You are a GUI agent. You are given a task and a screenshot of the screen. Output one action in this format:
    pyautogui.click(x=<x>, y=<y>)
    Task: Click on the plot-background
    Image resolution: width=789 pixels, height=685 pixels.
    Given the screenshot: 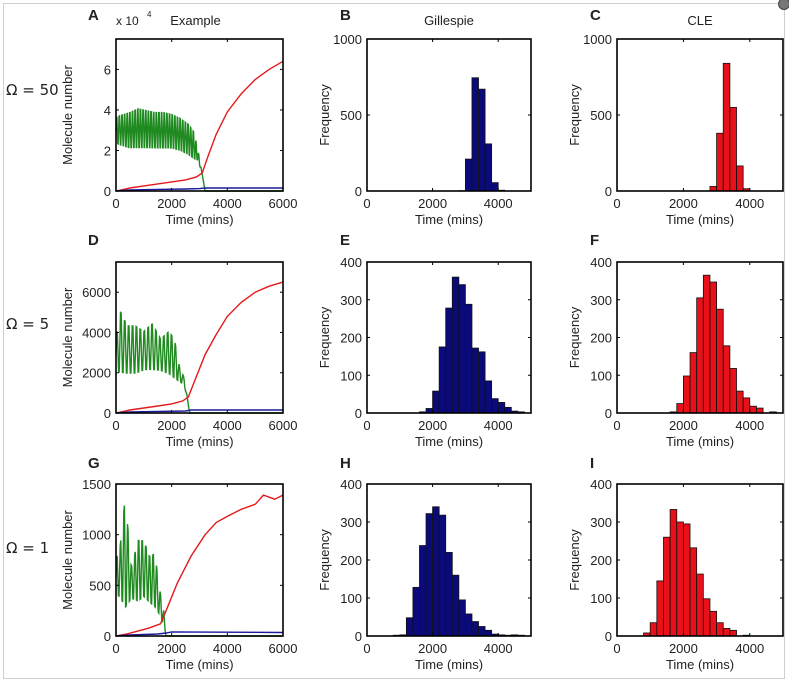 What is the action you would take?
    pyautogui.click(x=700, y=115)
    